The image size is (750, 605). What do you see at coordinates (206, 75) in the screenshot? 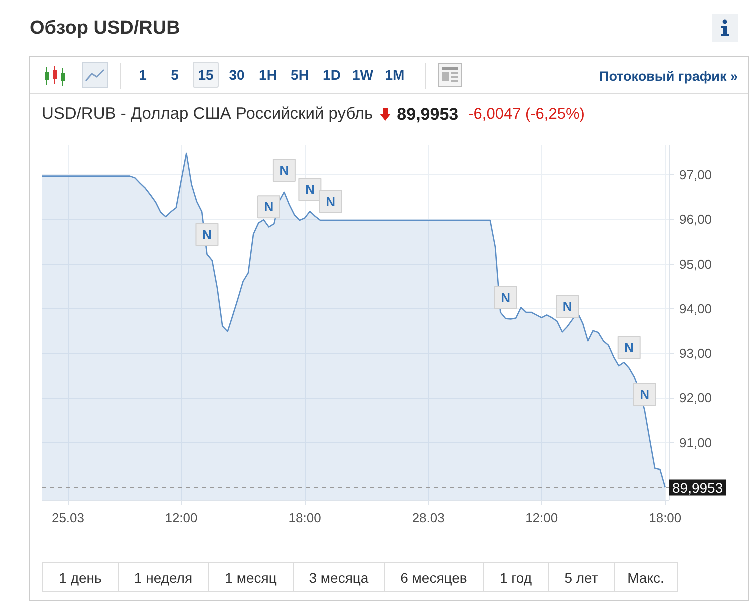
I see `text: 15` at bounding box center [206, 75].